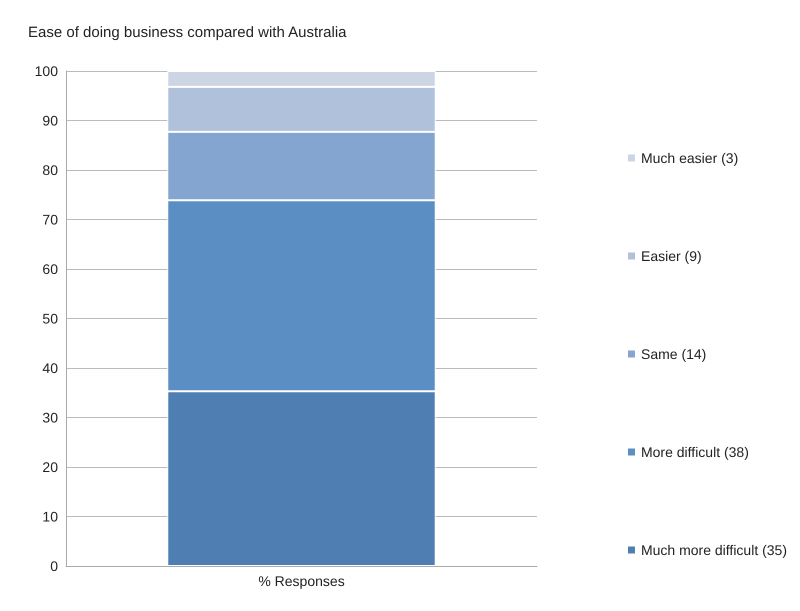 This screenshot has height=611, width=800. I want to click on y-tick-label: 80, so click(50, 170).